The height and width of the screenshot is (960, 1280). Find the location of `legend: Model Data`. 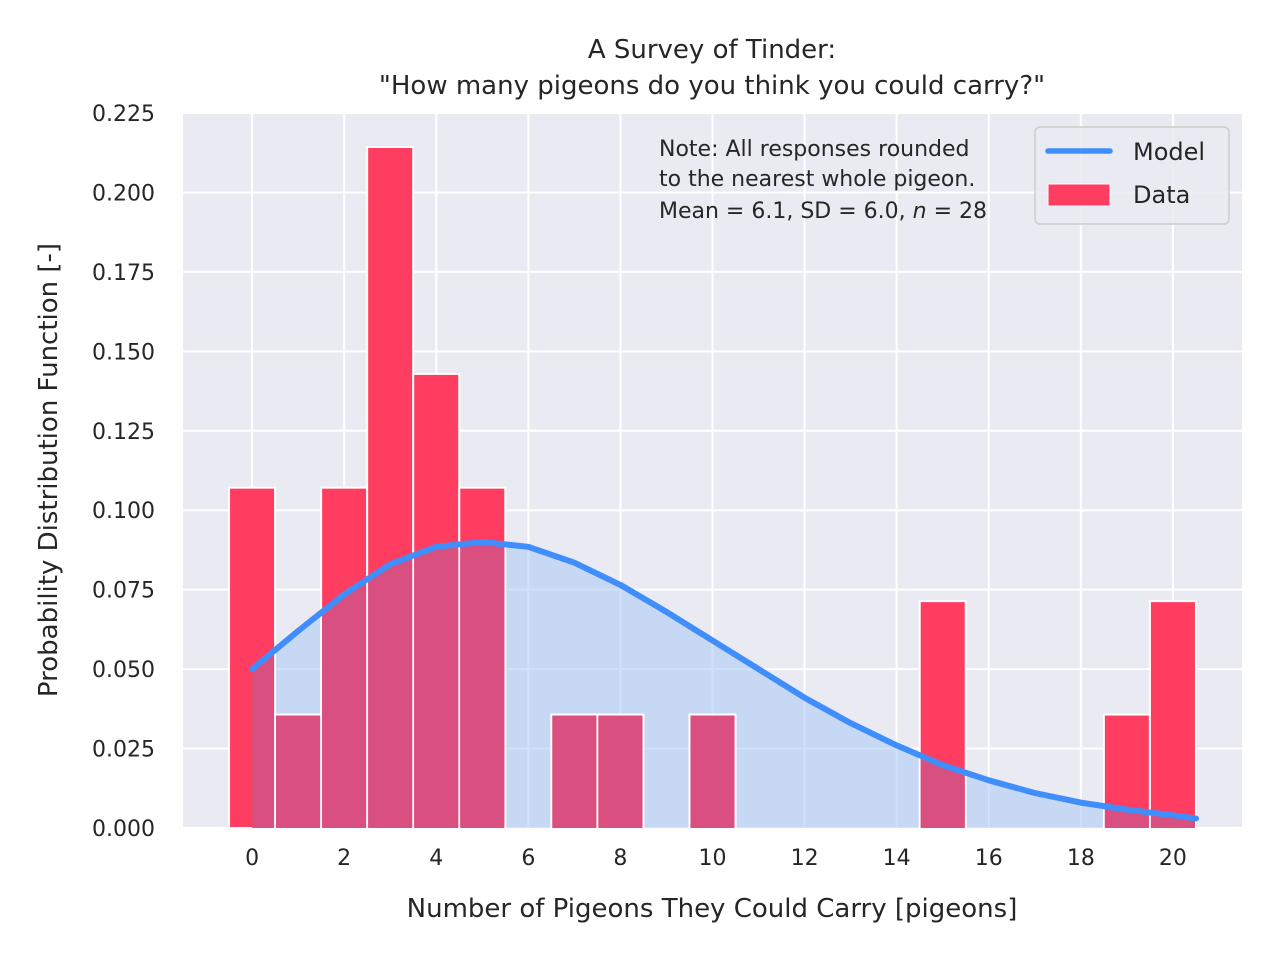

legend: Model Data is located at coordinates (1132, 175).